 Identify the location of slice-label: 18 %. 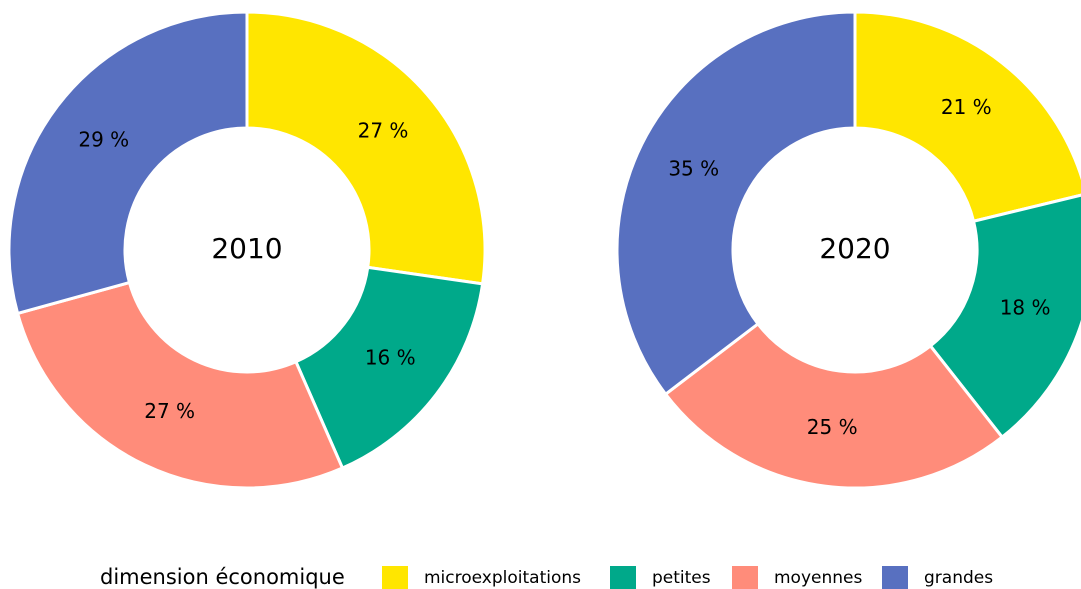
(1025, 307).